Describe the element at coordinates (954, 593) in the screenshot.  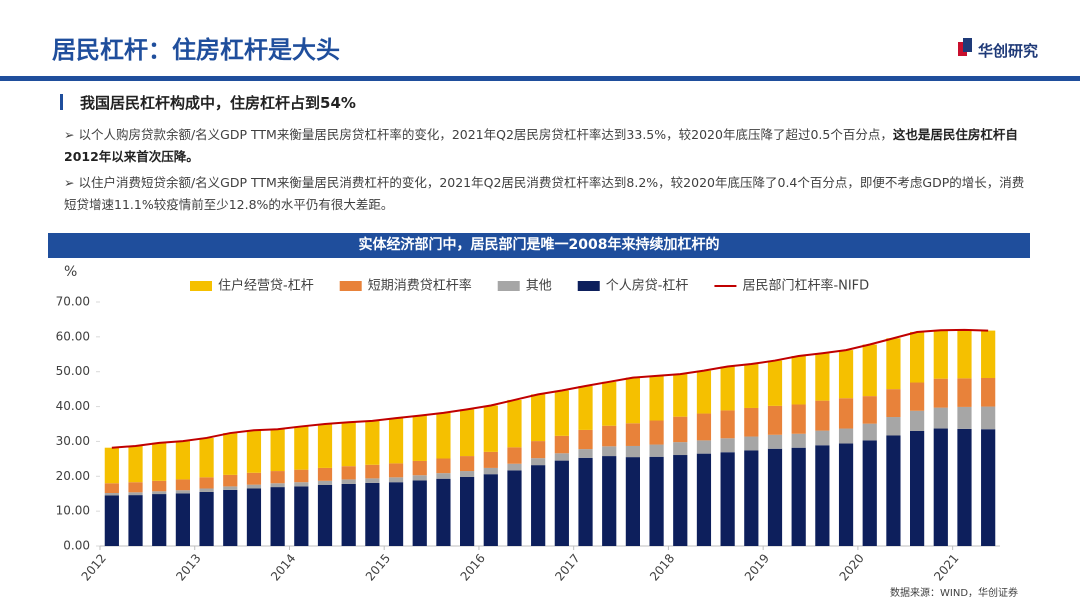
I see `source: 数据来源：WIND，华创证券` at that location.